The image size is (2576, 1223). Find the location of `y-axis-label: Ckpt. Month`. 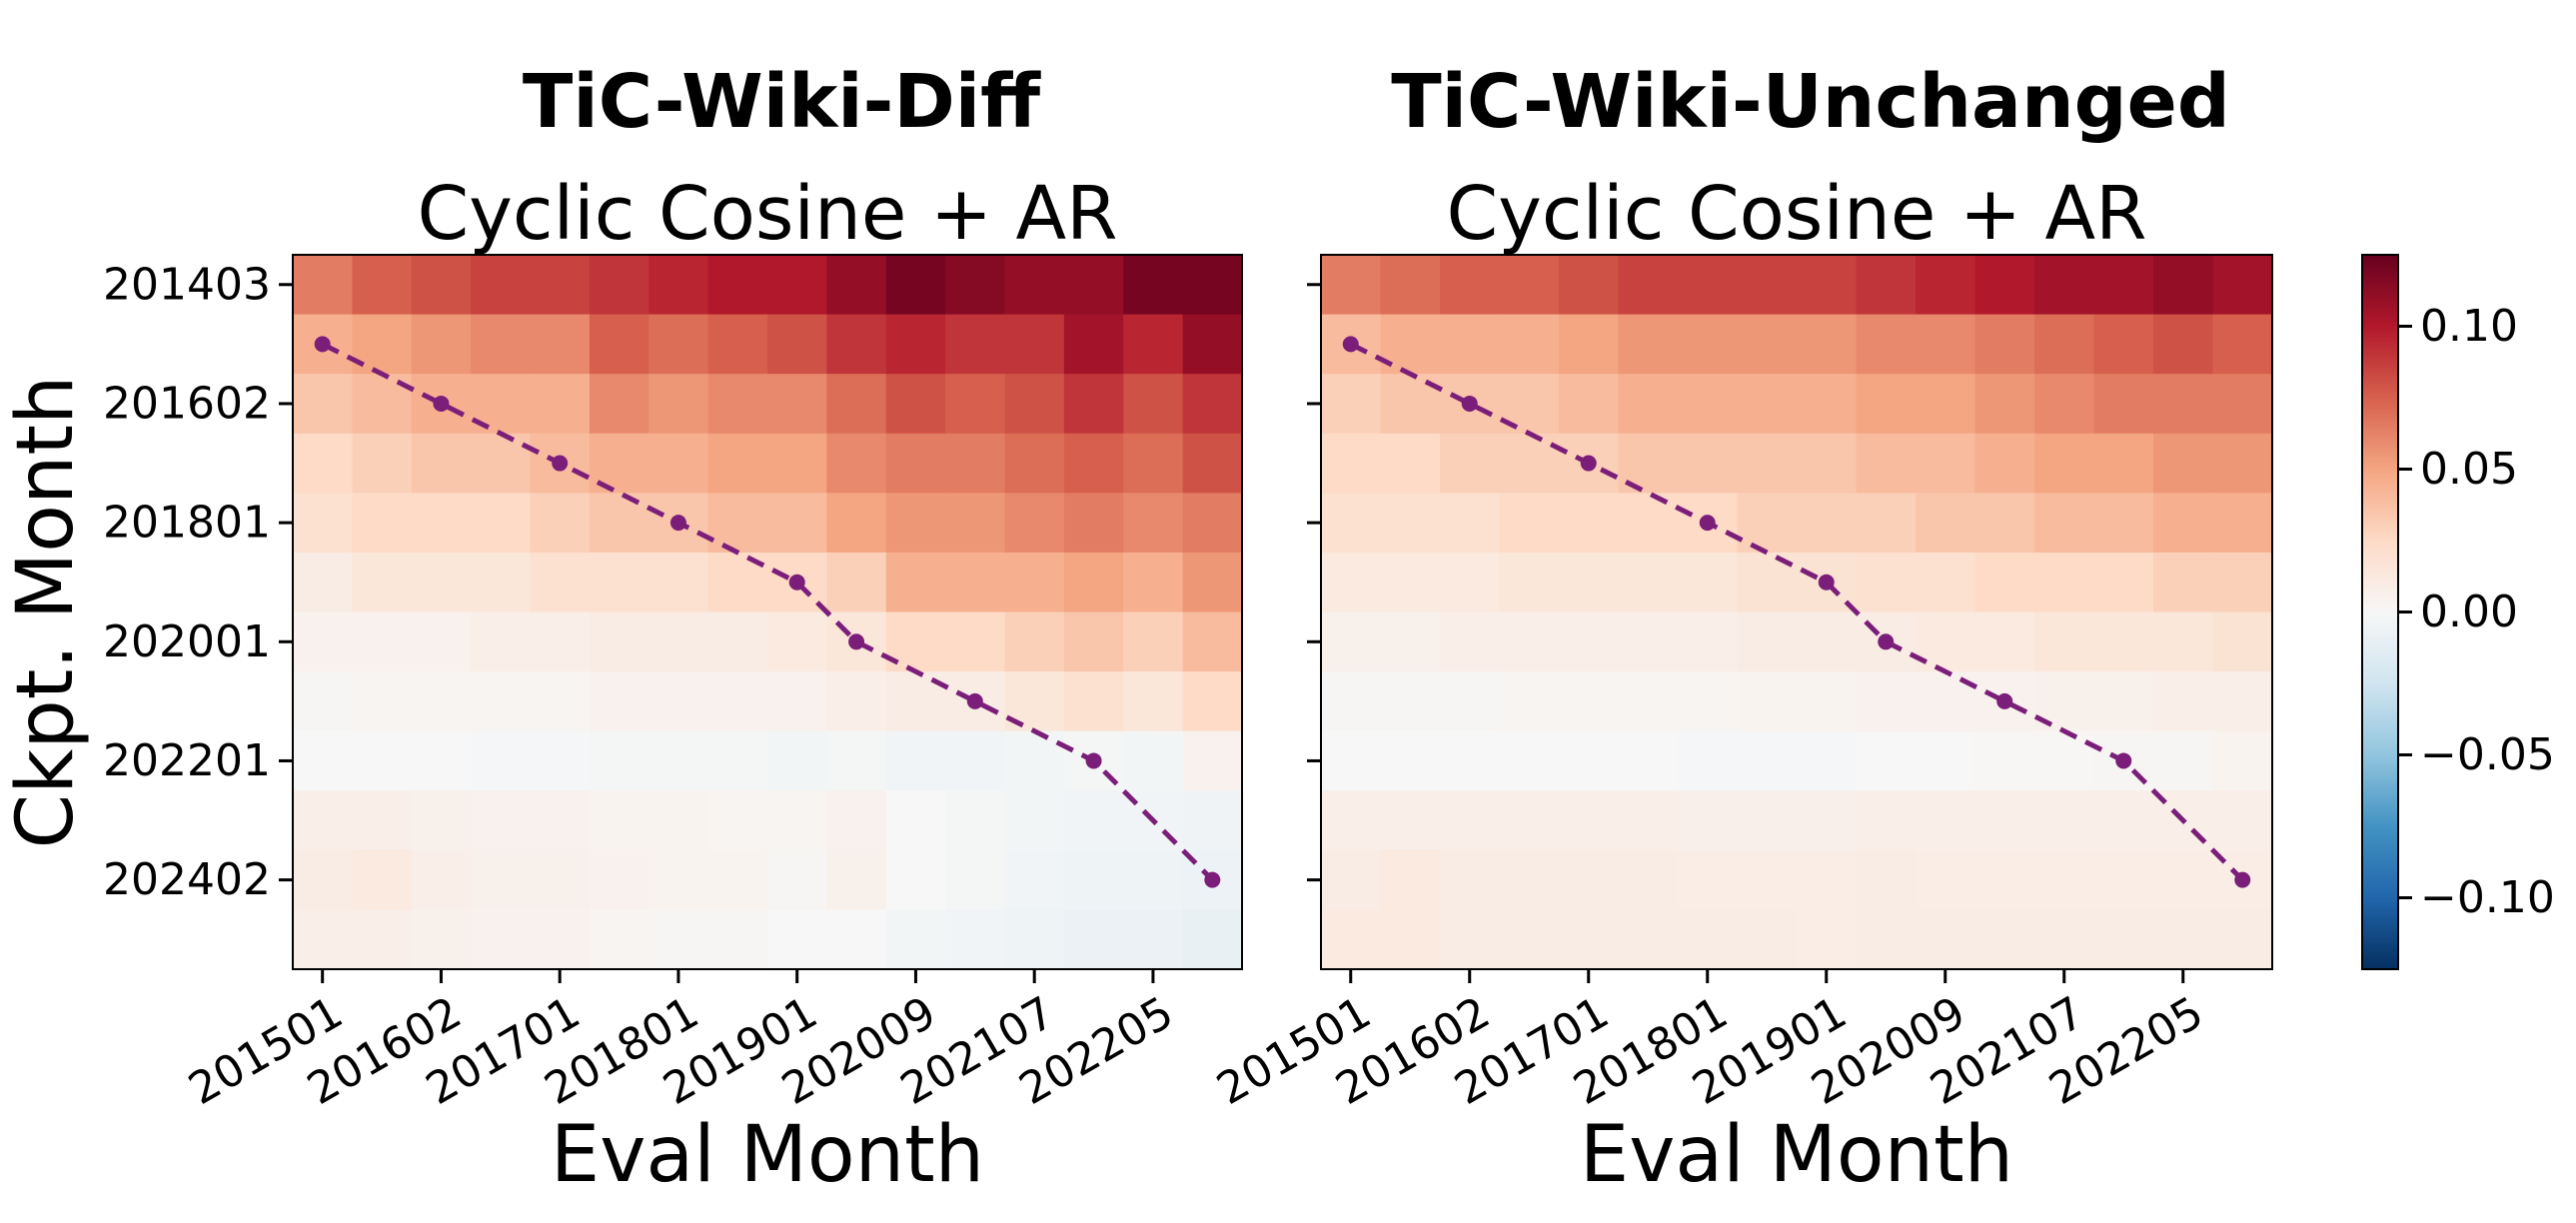

y-axis-label: Ckpt. Month is located at coordinates (46, 612).